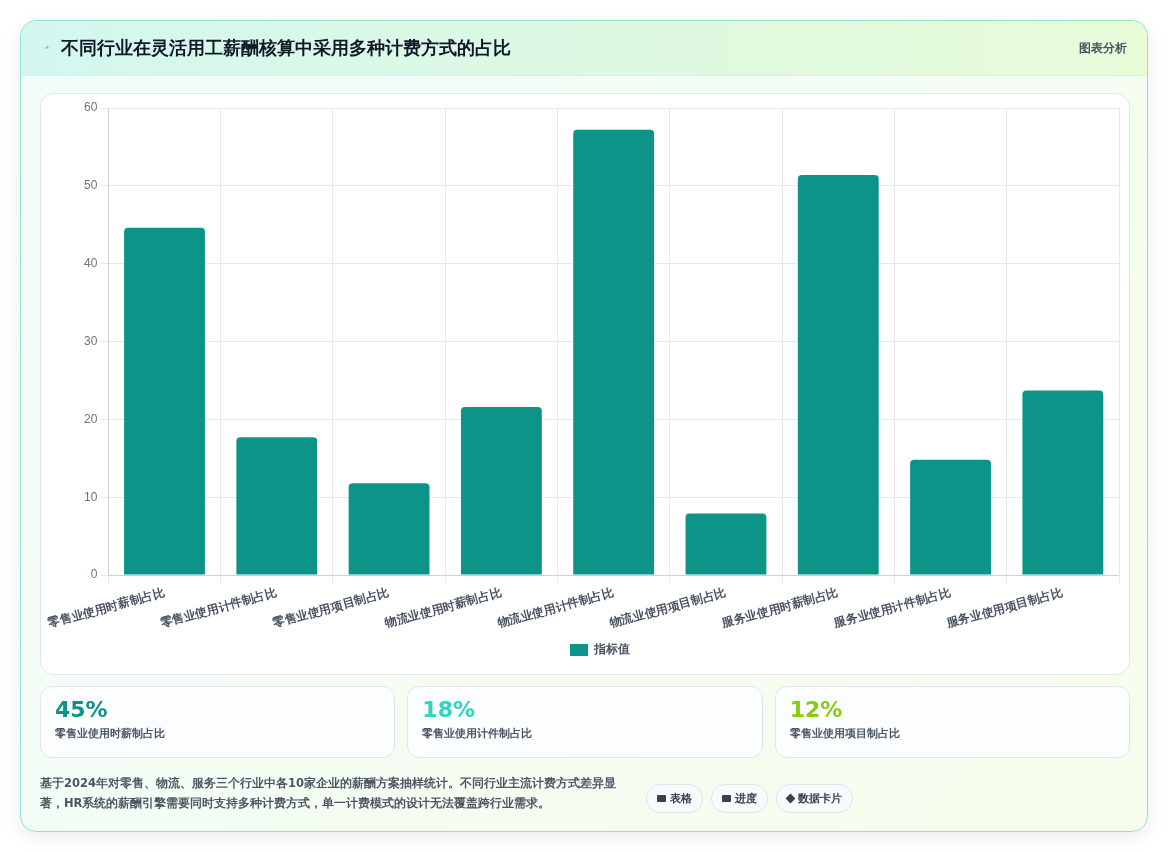  Describe the element at coordinates (286, 48) in the screenshot. I see `chart-title: 不同行业在灵活用工薪酬核算中采用多种计费方式的占比` at that location.